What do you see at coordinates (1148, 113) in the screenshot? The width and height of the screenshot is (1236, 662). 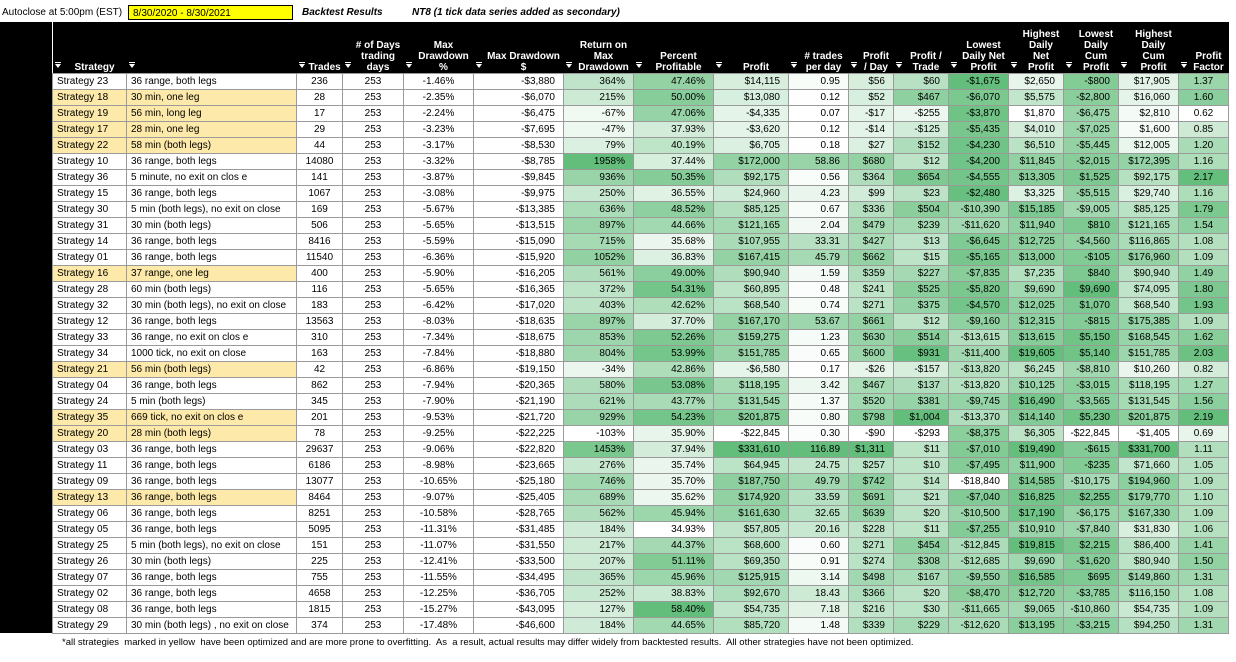 I see `cell: $2,810` at bounding box center [1148, 113].